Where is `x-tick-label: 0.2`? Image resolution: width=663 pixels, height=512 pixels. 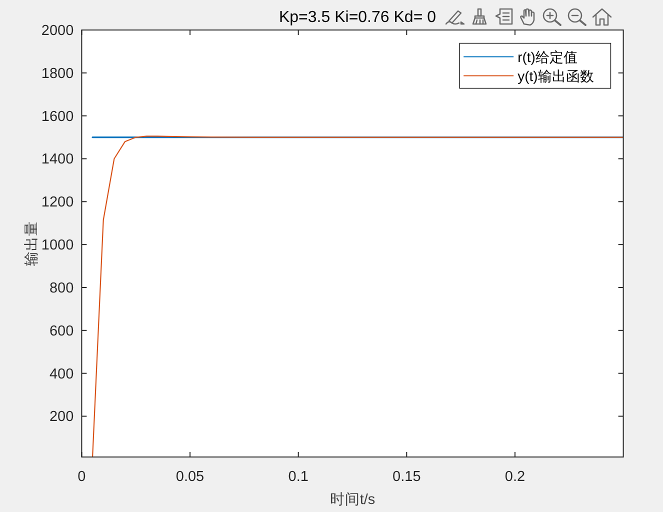
x-tick-label: 0.2 is located at coordinates (515, 477).